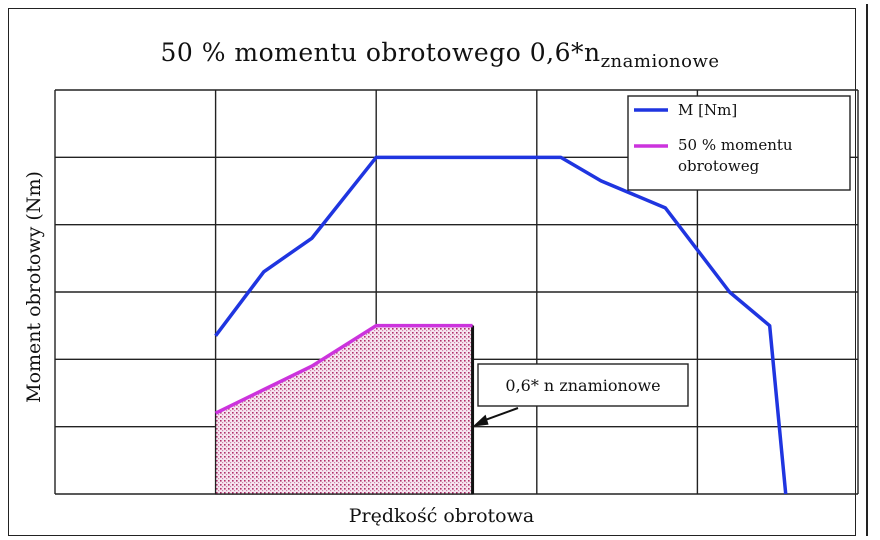  I want to click on legend-label-50-percent-line2: obrotoweg, so click(719, 166).